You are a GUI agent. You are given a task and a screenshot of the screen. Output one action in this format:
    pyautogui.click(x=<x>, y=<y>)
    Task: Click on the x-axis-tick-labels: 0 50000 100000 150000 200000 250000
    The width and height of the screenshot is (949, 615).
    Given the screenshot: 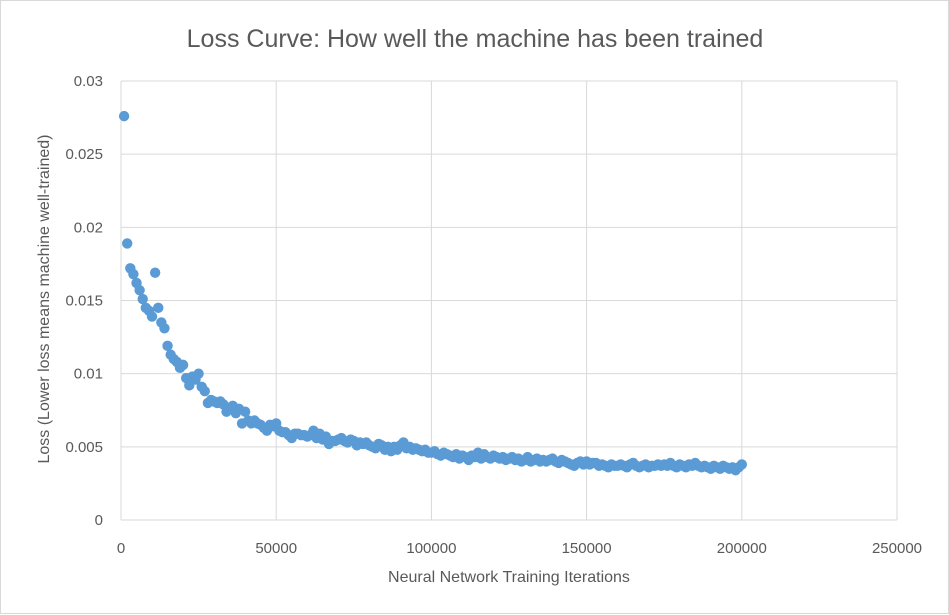 What is the action you would take?
    pyautogui.click(x=519, y=548)
    